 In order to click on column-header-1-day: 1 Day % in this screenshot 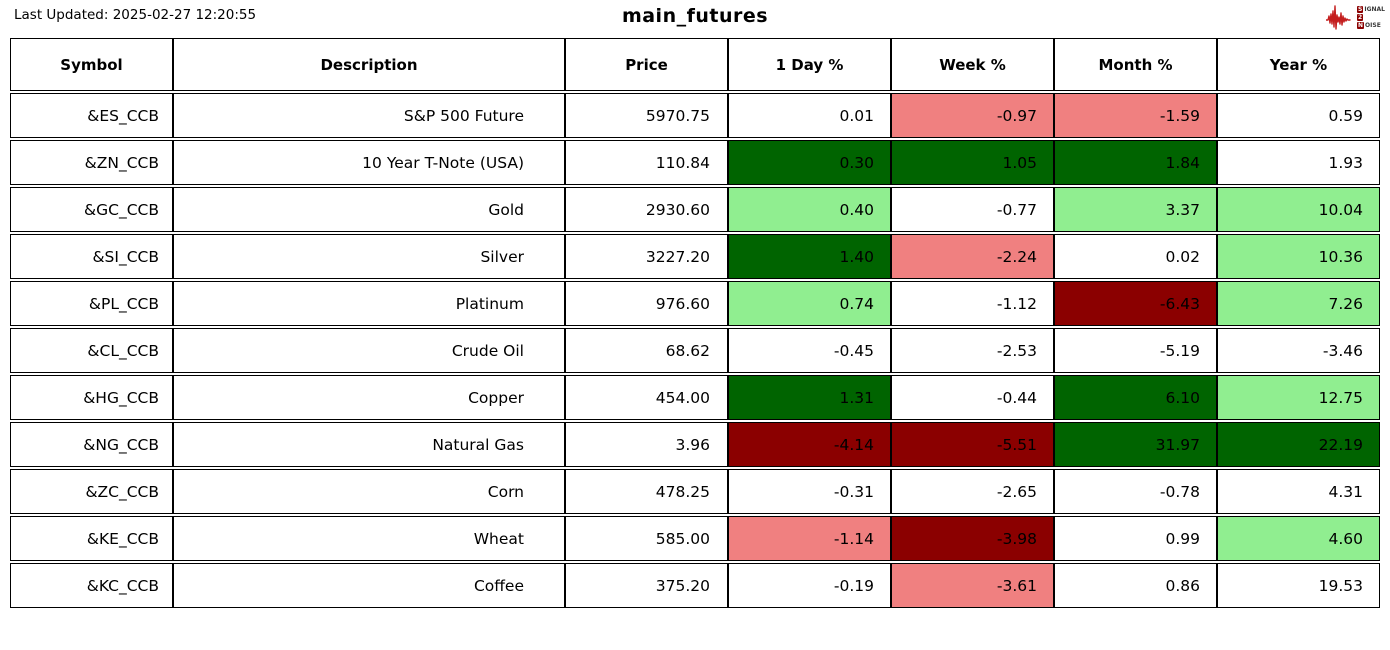, I will do `click(809, 64)`.